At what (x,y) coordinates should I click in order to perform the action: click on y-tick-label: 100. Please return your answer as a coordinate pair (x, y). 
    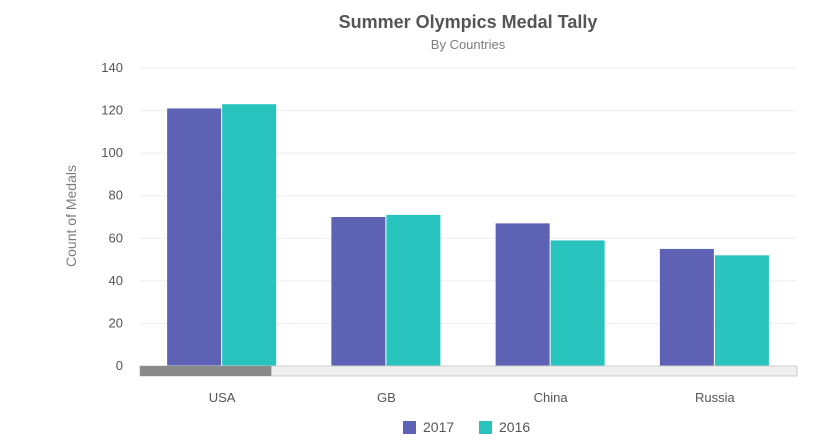
    Looking at the image, I should click on (112, 152).